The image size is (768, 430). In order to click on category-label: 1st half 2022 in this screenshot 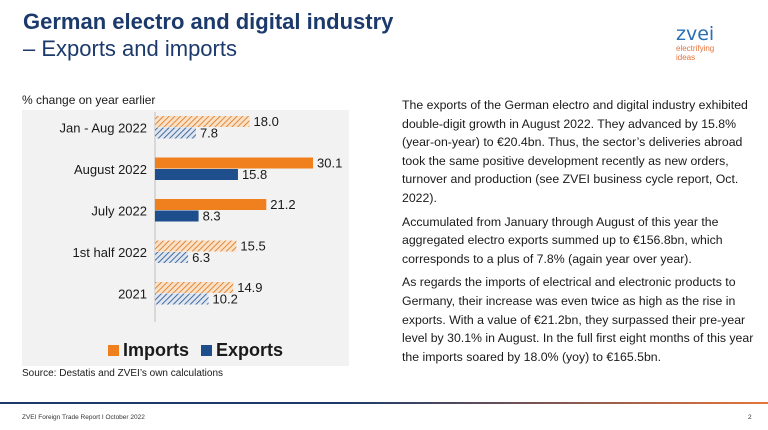, I will do `click(110, 252)`.